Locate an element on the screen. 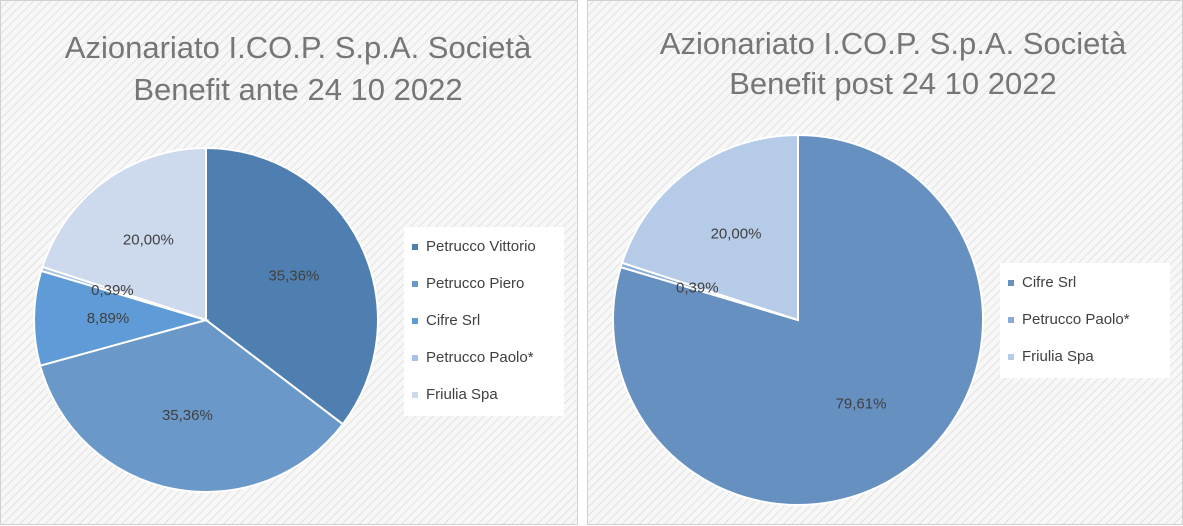  chart-title: Benefit post 24 10 2022 is located at coordinates (892, 83).